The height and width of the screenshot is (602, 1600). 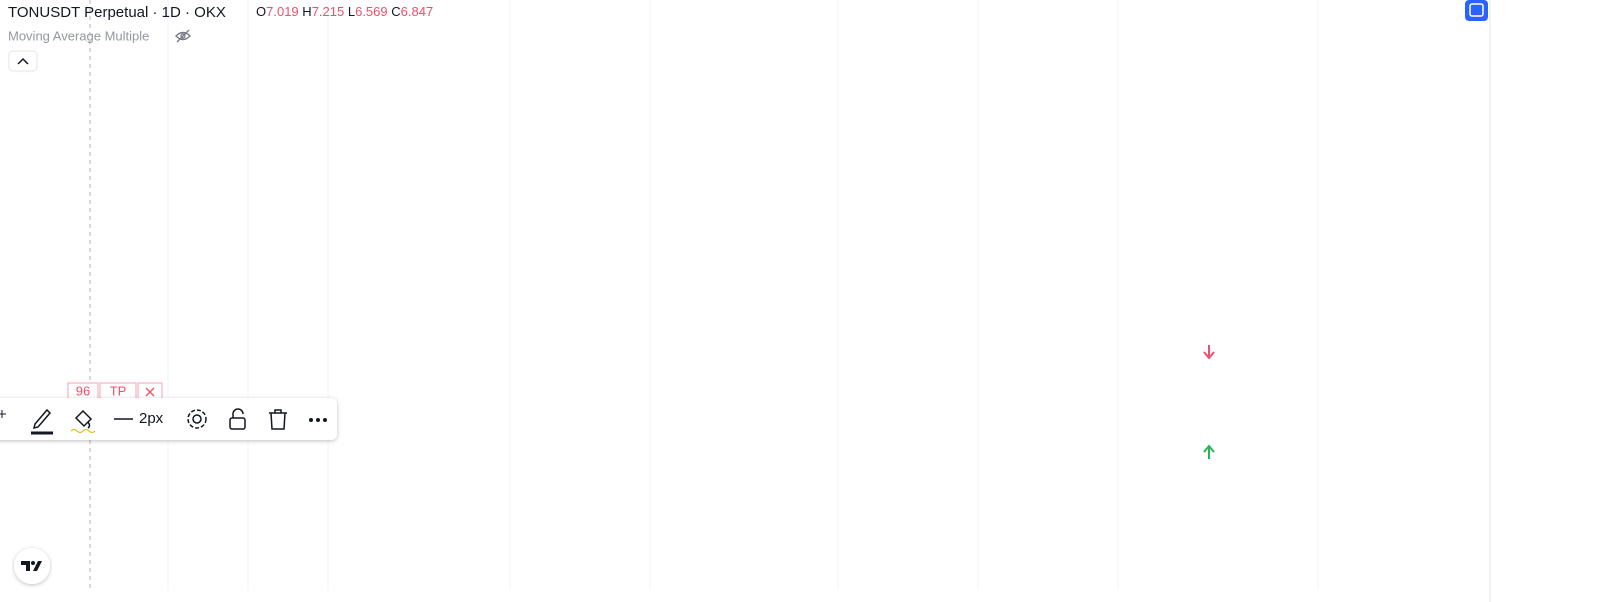 I want to click on ohlc-key: C, so click(x=395, y=11).